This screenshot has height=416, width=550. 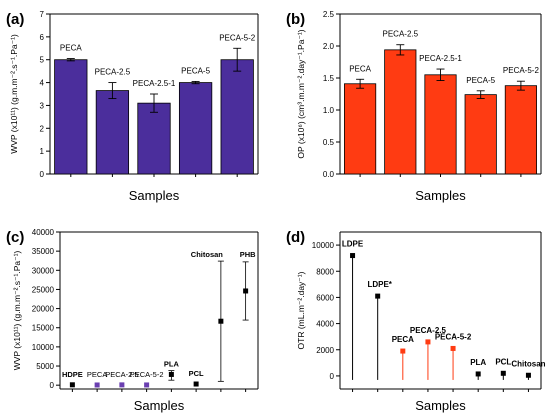 What do you see at coordinates (15, 237) in the screenshot?
I see `panel-label: (c)` at bounding box center [15, 237].